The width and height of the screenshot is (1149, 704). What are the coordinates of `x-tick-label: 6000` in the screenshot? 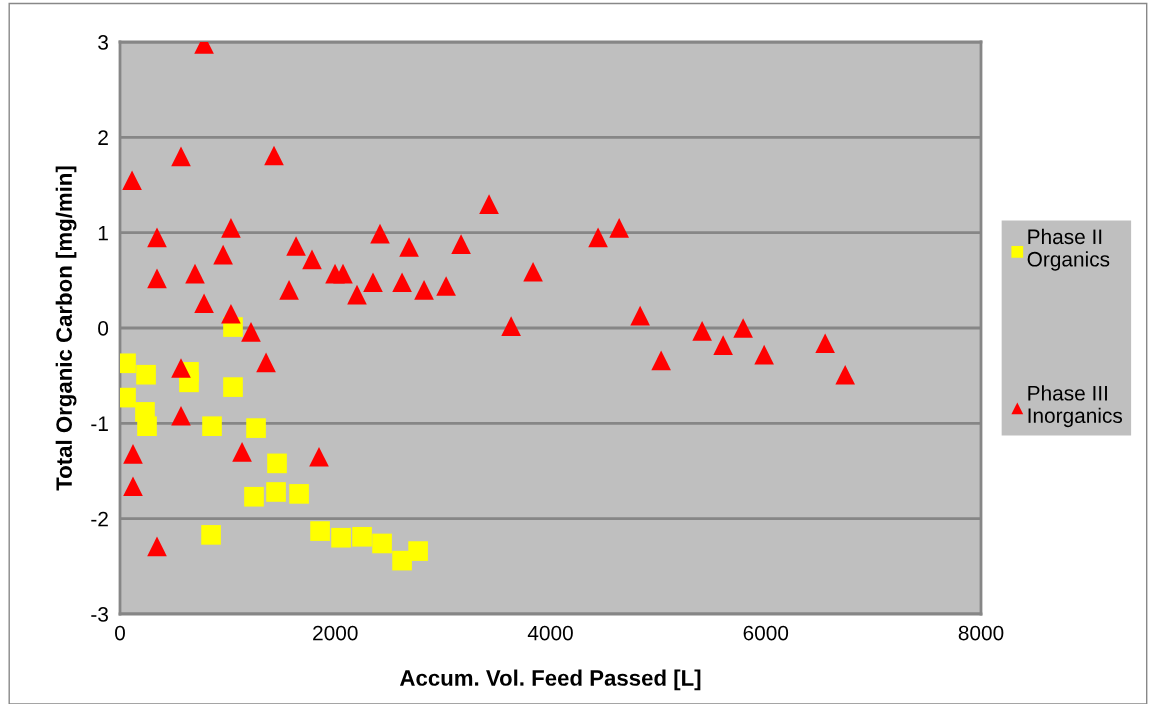 It's located at (766, 633).